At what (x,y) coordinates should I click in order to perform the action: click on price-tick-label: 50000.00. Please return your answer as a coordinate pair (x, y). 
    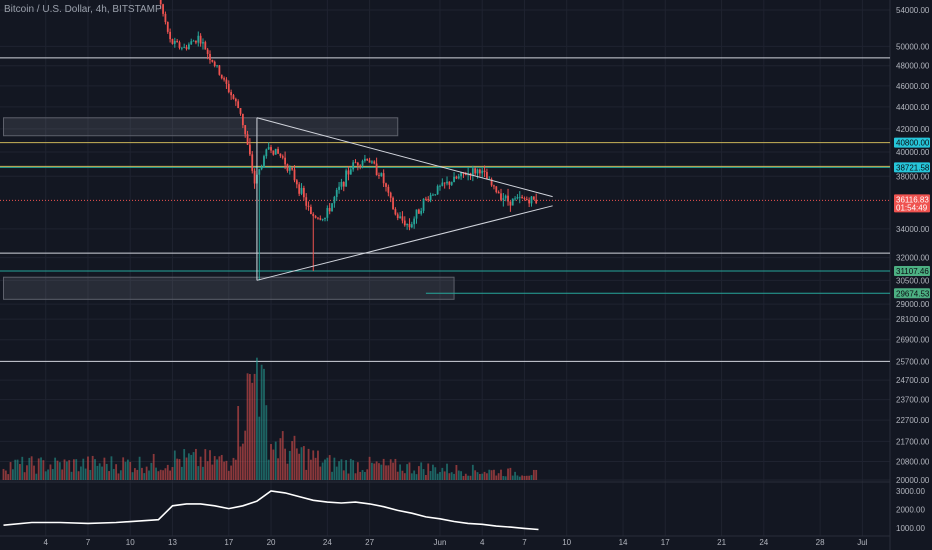
    Looking at the image, I should click on (913, 46).